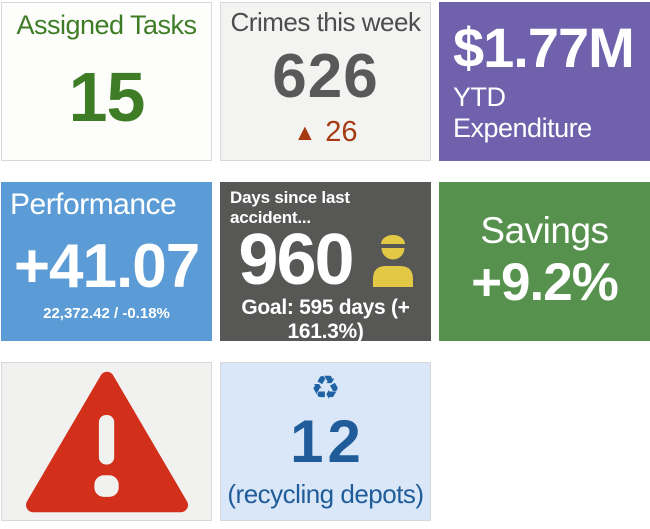 This screenshot has height=529, width=650. I want to click on savings-value: +9.2%, so click(545, 283).